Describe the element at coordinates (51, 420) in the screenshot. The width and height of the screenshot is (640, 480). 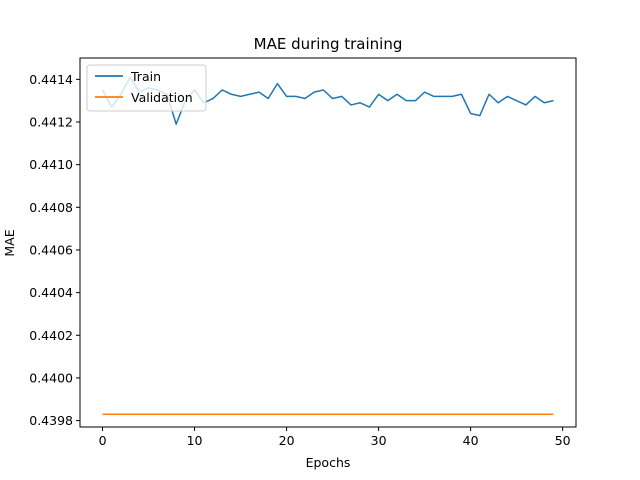
I see `y-tick-label: 0.4398` at that location.